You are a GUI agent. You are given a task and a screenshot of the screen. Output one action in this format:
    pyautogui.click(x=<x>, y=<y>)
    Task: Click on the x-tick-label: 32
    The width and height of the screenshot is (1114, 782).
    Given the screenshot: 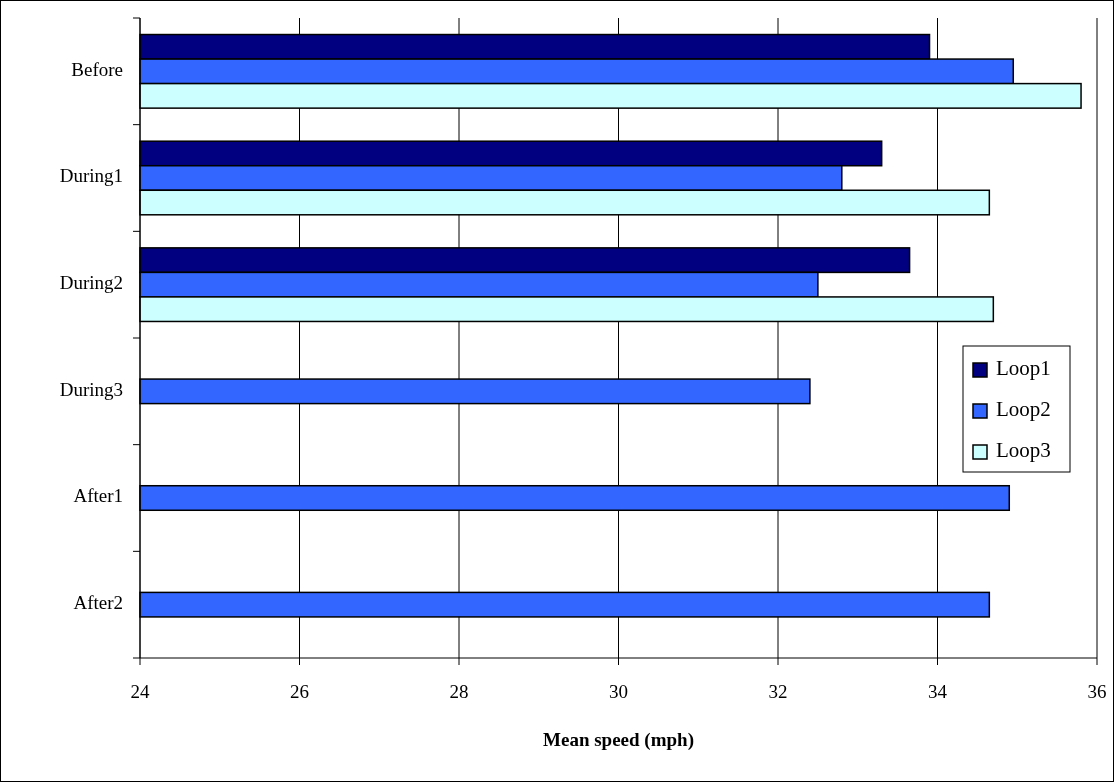 What is the action you would take?
    pyautogui.click(x=778, y=691)
    